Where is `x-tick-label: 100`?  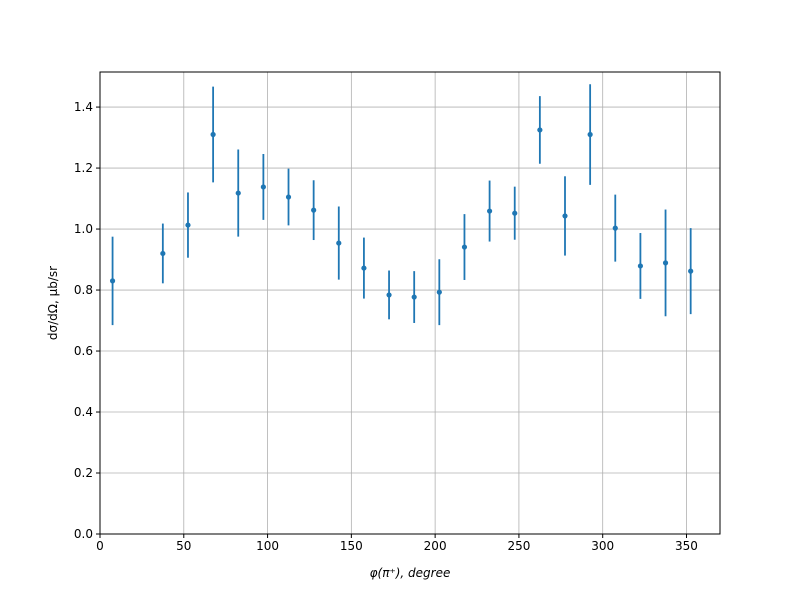 x-tick-label: 100 is located at coordinates (267, 546).